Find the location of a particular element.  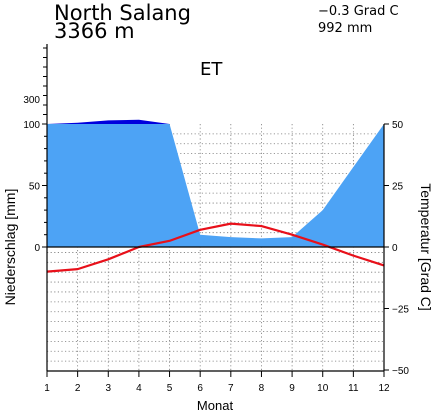

annual-temperature: −0.3 Grad C is located at coordinates (358, 11).